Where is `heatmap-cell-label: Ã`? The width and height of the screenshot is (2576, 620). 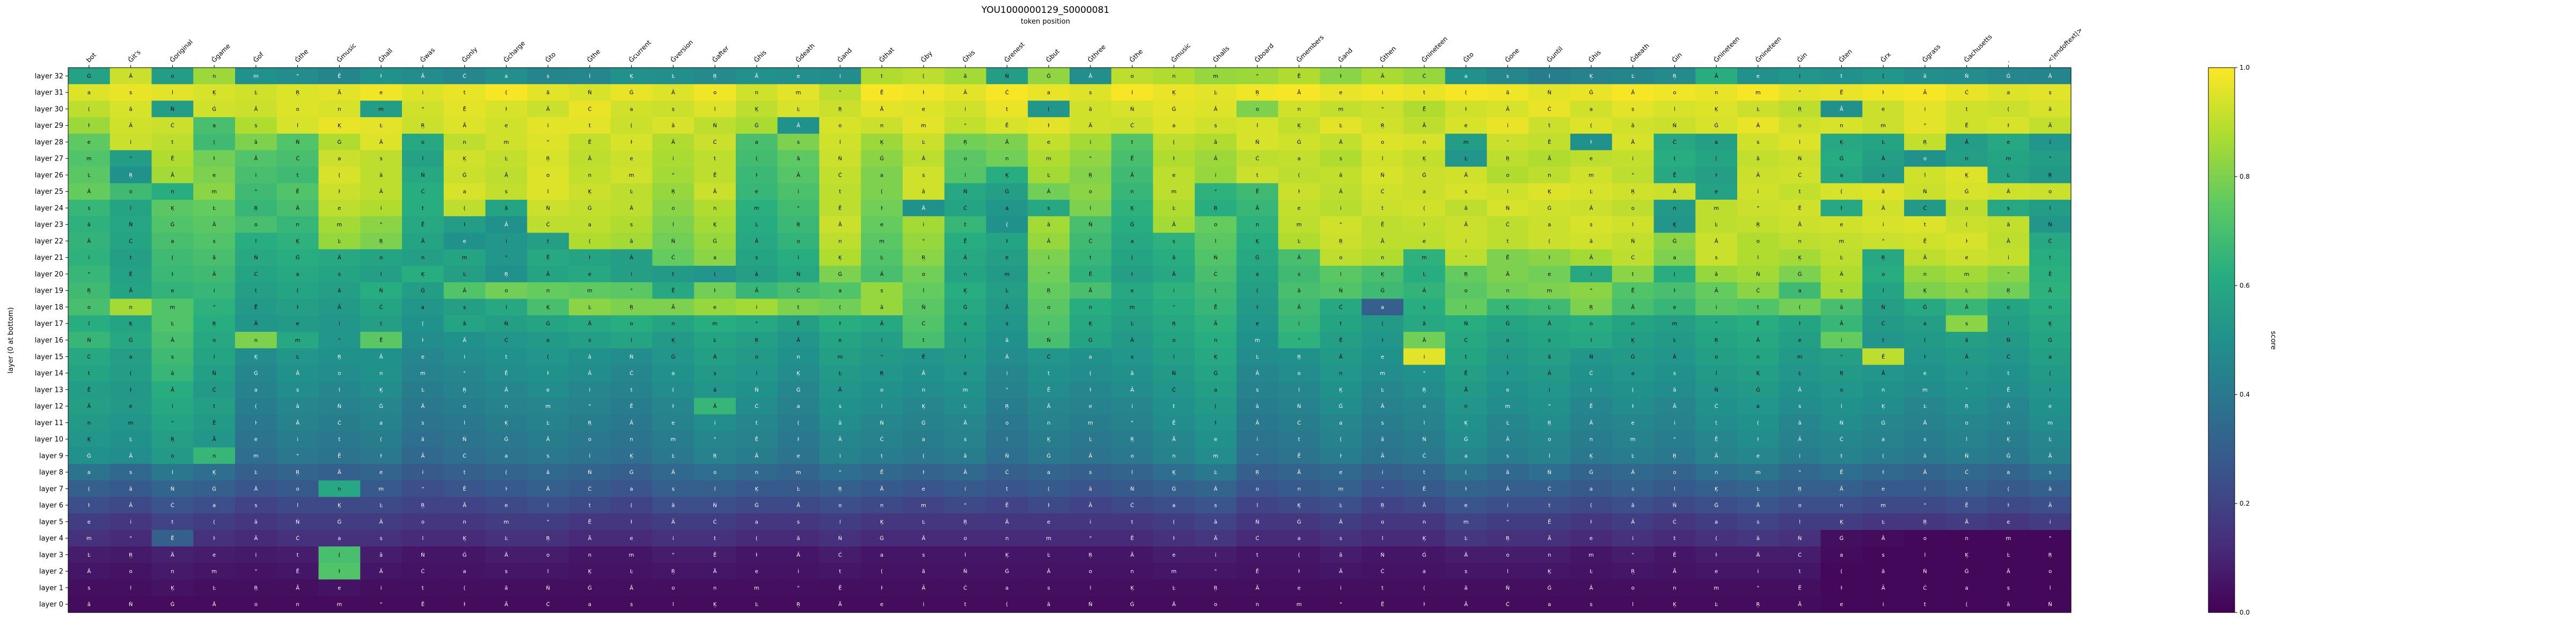
heatmap-cell-label: Ã is located at coordinates (1800, 604).